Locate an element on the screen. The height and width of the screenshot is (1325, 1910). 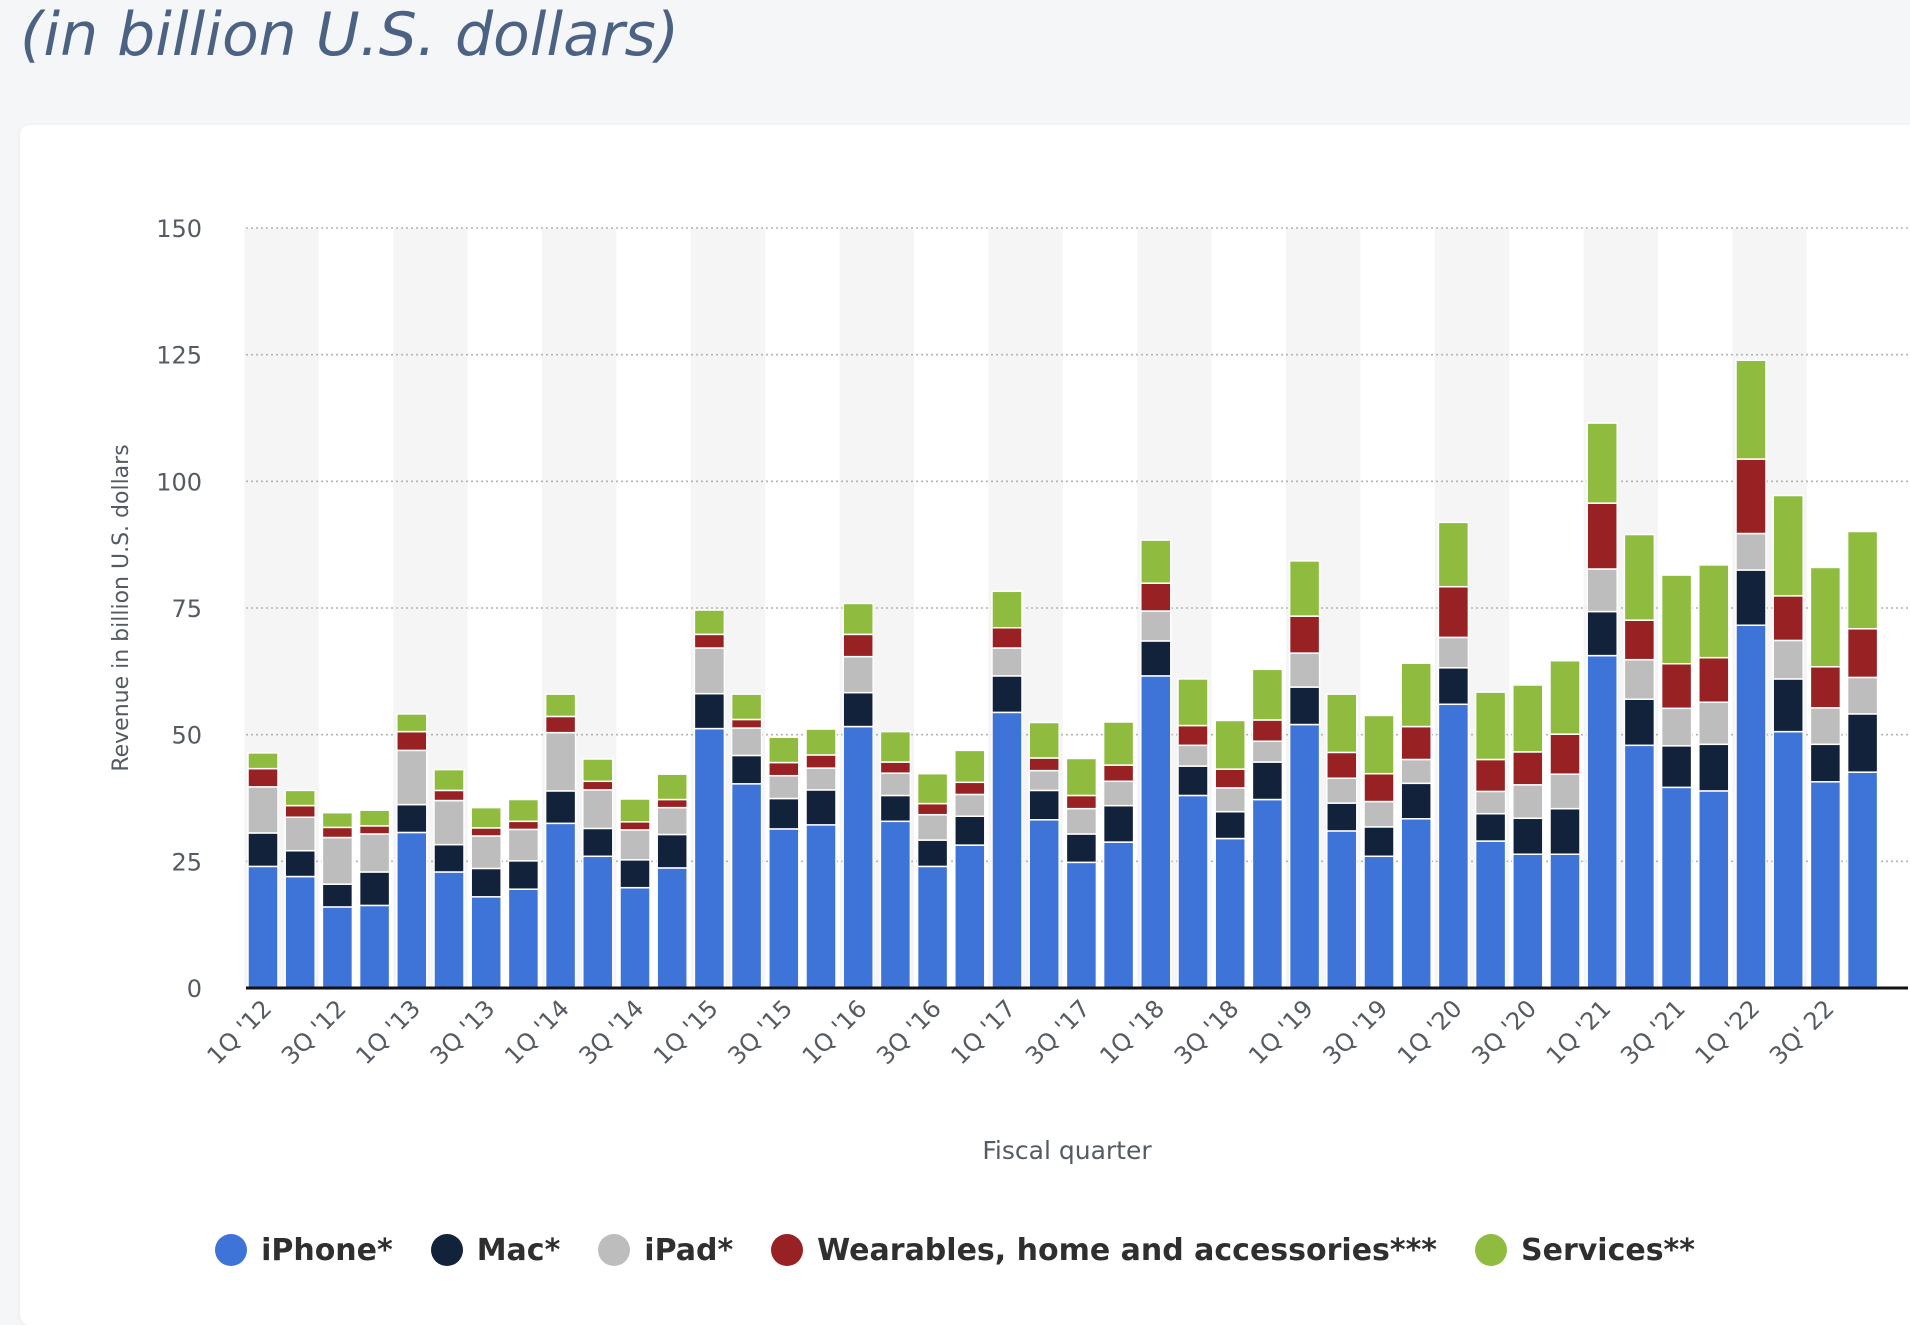
bar-segment: 1Q '19 — Services**: 10.9 is located at coordinates (1304, 588).